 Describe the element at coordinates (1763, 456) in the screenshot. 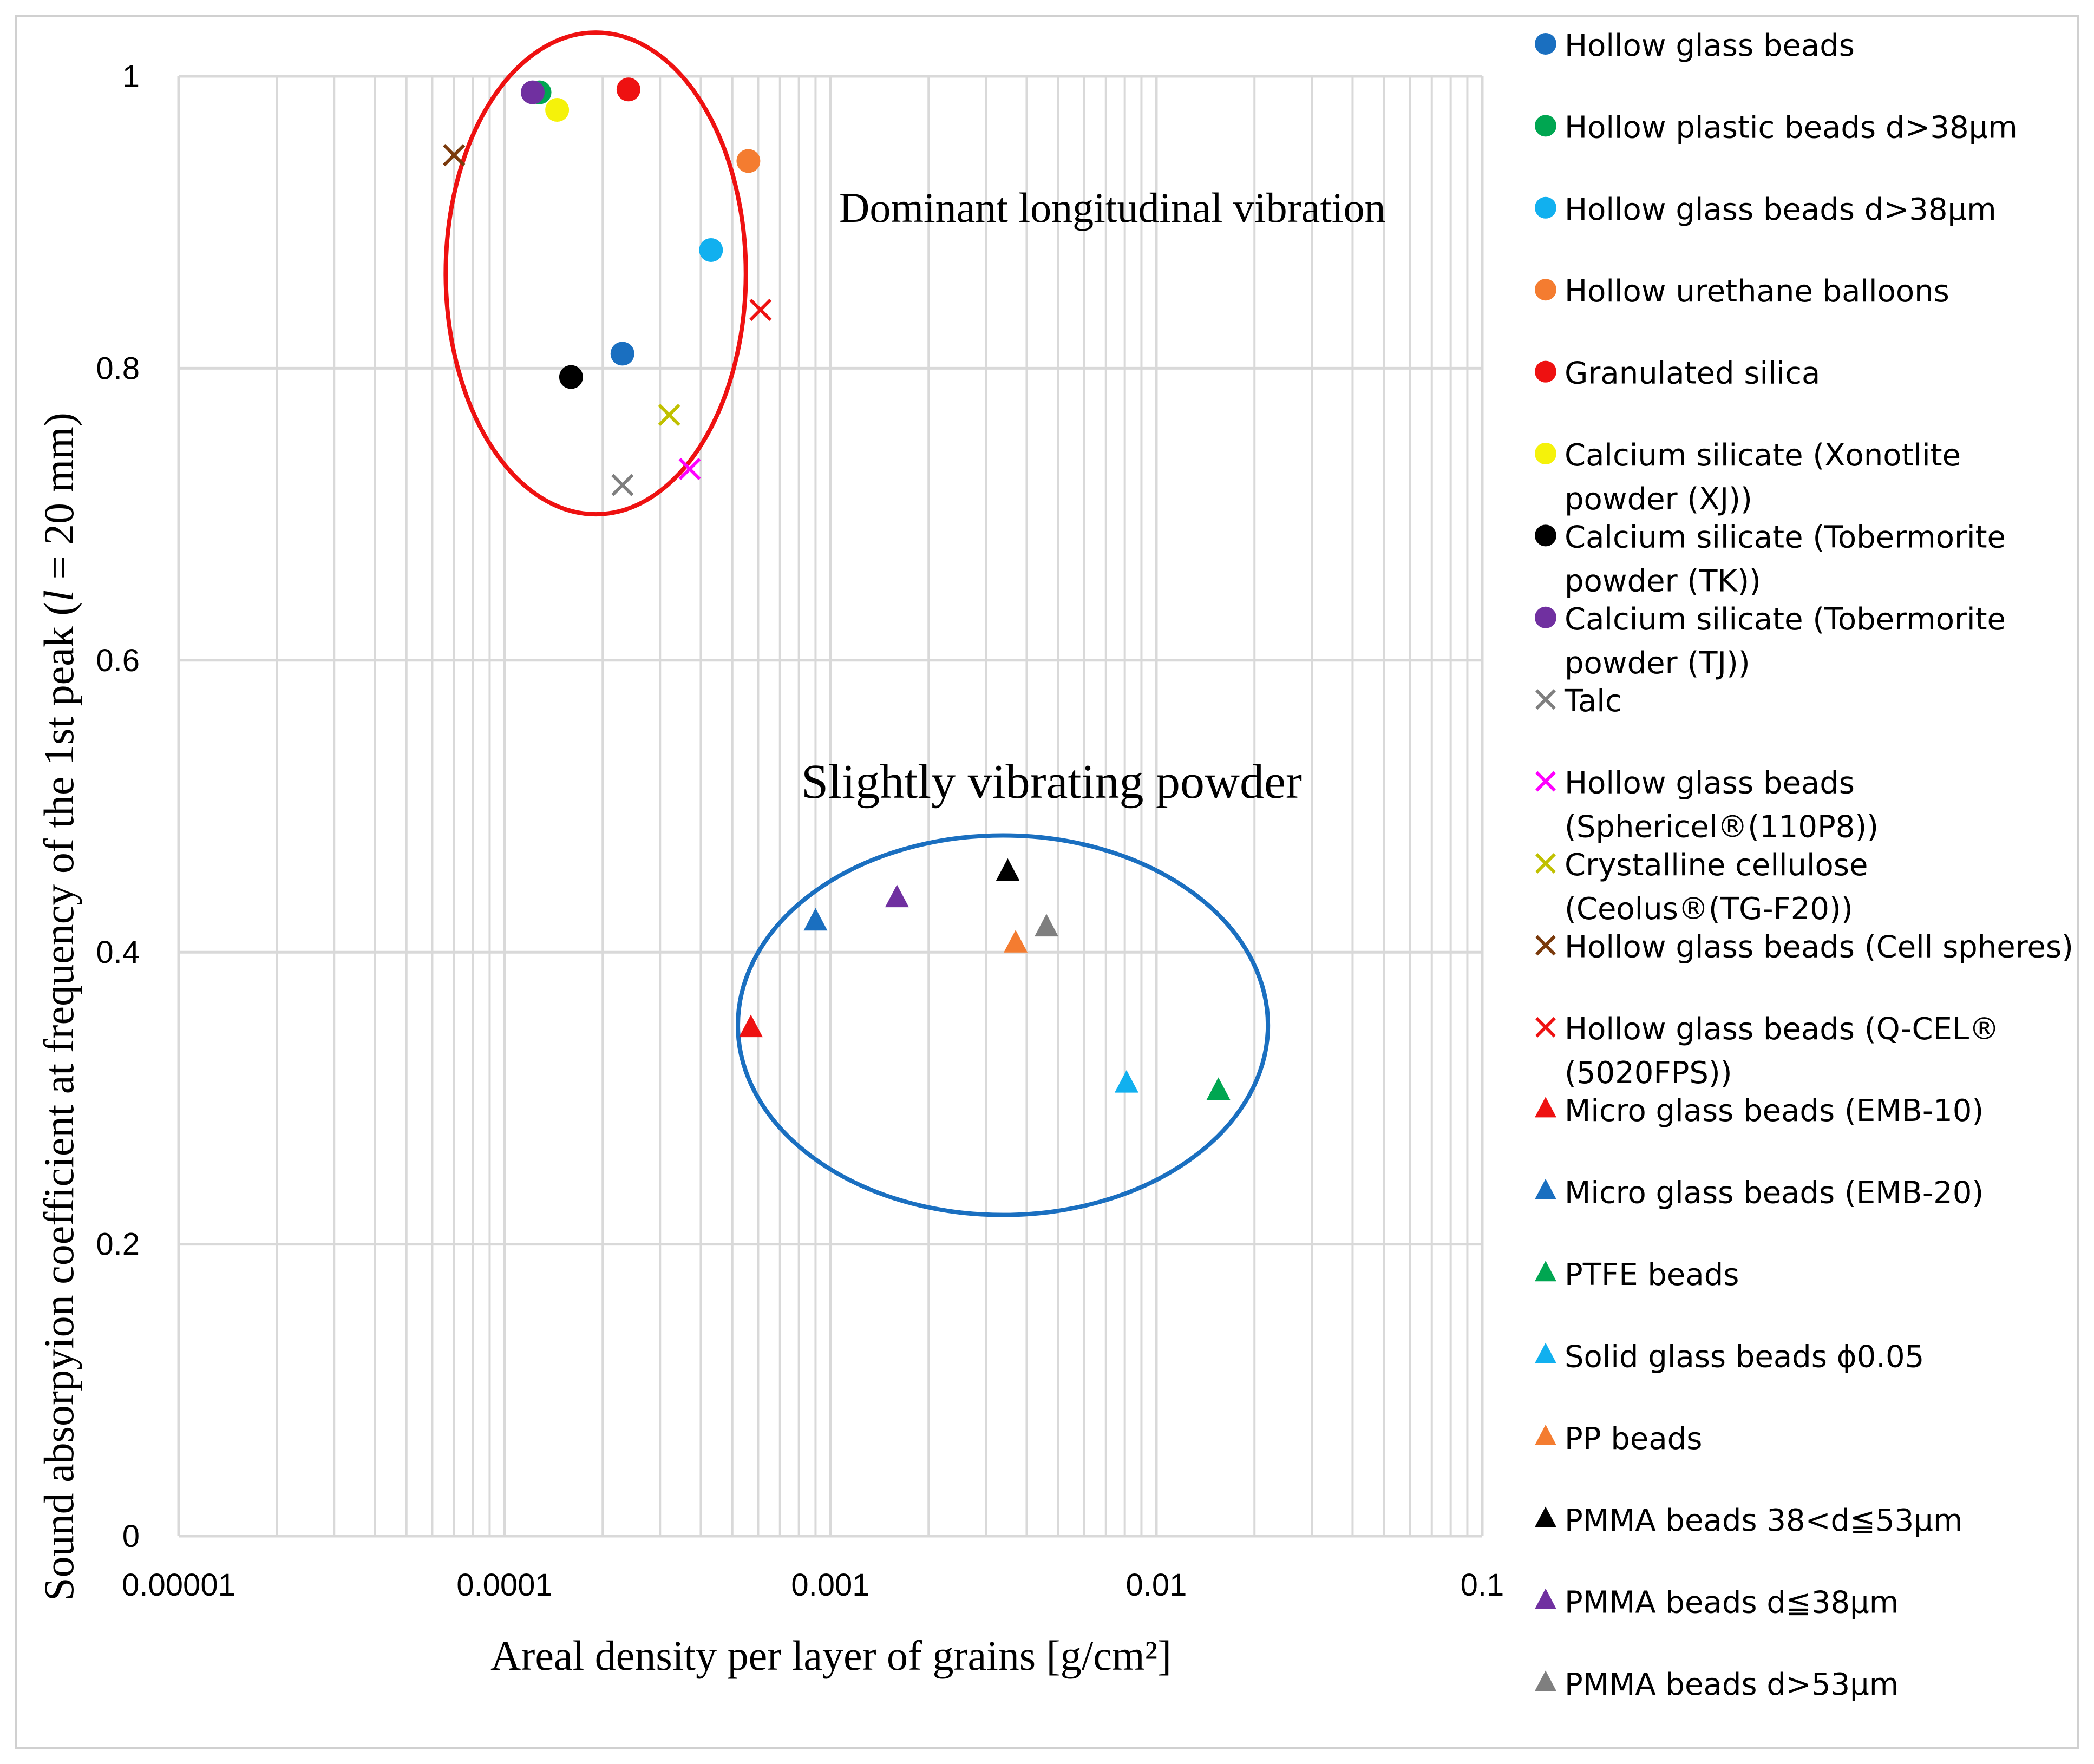

I see `legend-label: Calcium silicate (Xonotlite` at that location.